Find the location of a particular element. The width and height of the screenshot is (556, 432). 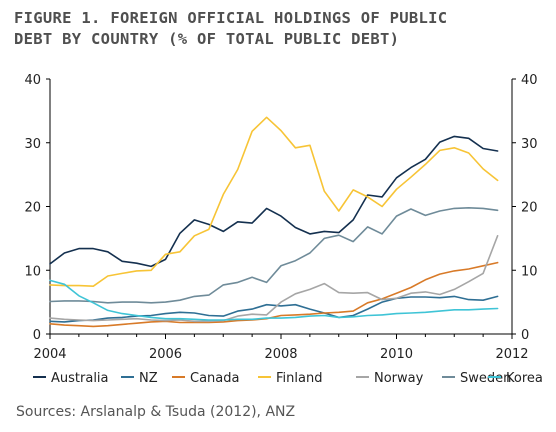

series-line-nz is located at coordinates (274, 309).